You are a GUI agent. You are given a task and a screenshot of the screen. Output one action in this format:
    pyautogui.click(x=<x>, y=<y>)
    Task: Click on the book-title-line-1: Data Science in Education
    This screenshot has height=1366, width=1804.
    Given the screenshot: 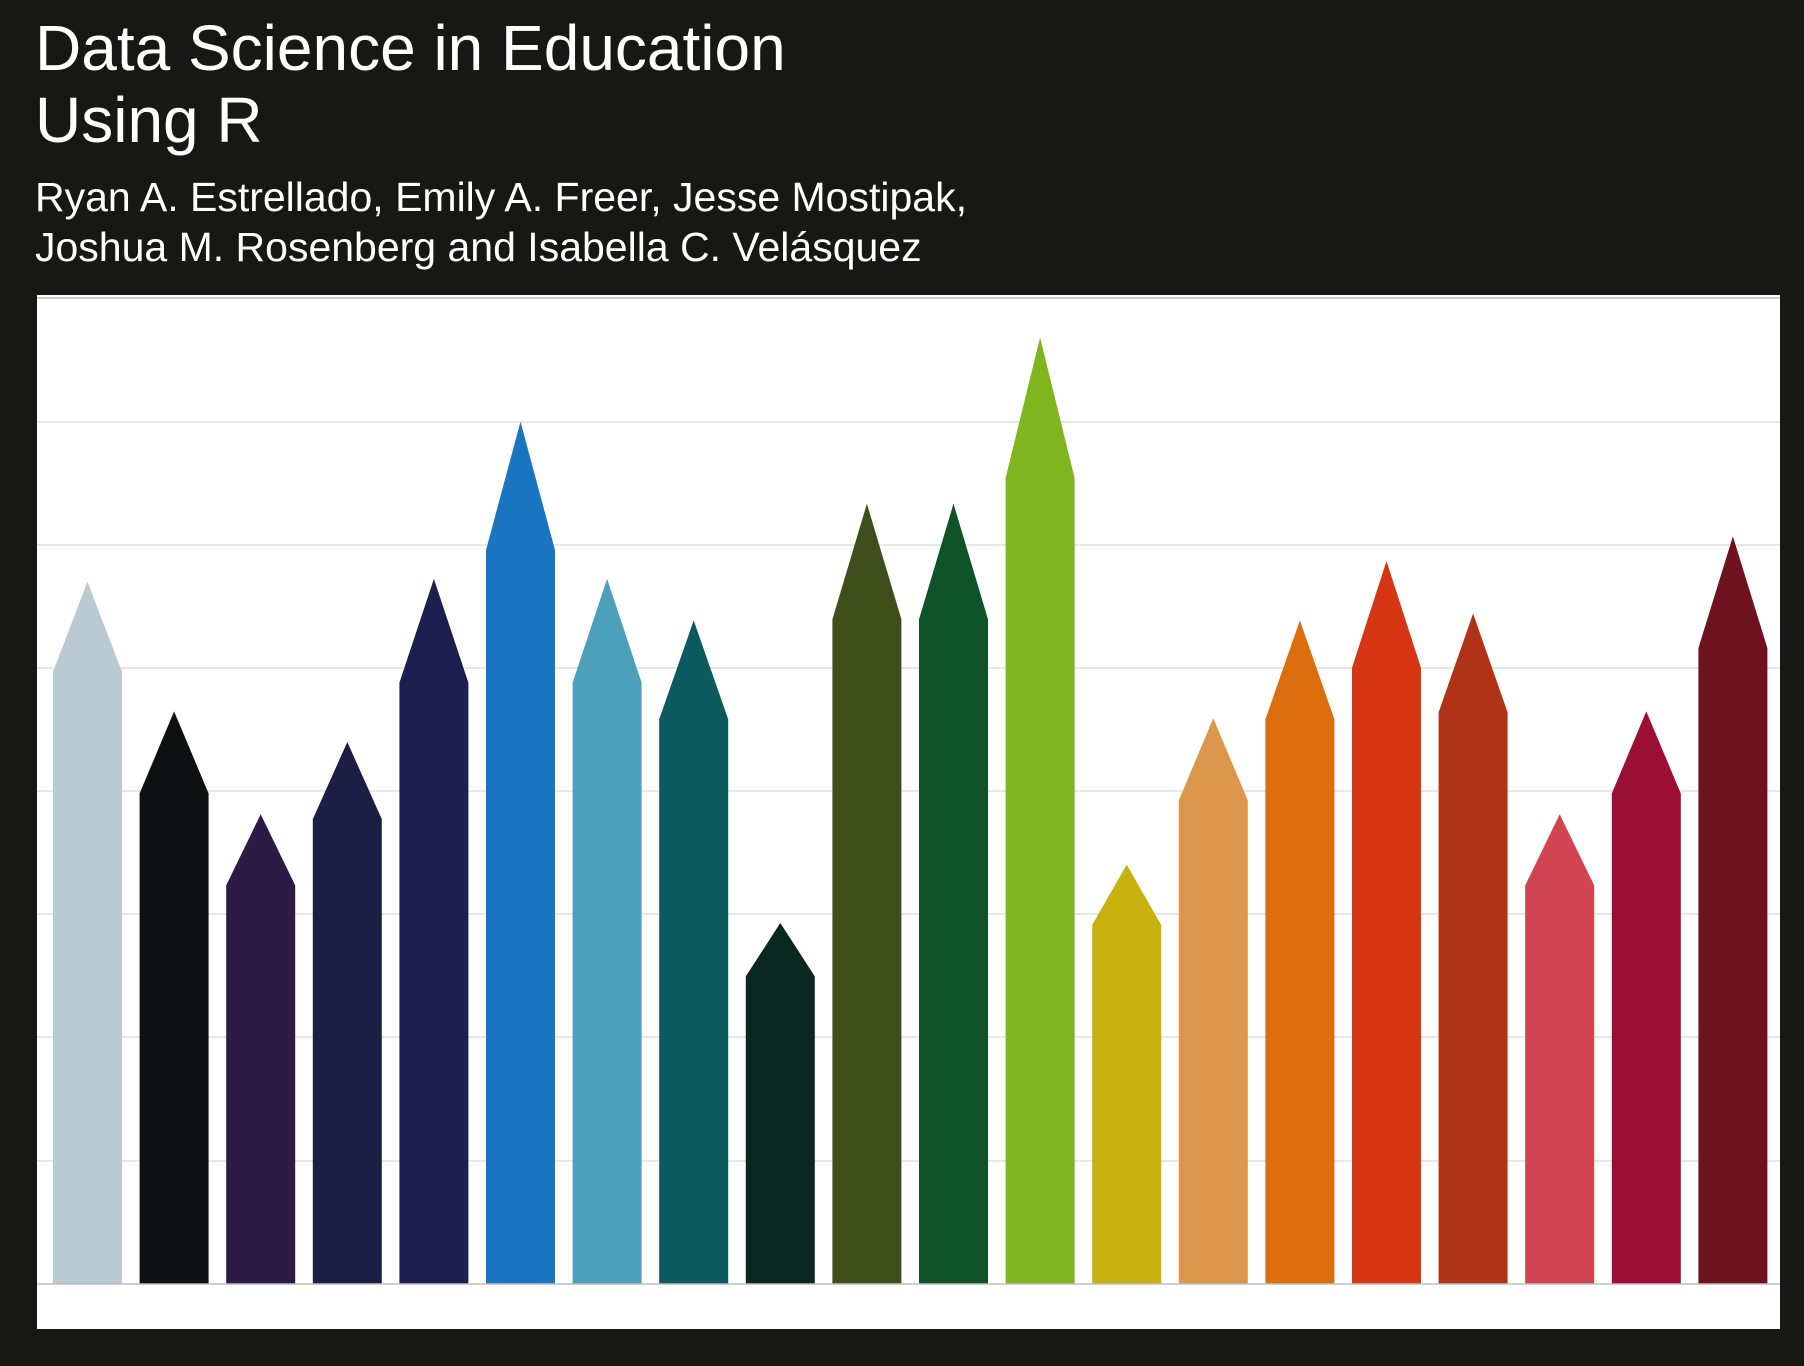 What is the action you would take?
    pyautogui.click(x=410, y=48)
    